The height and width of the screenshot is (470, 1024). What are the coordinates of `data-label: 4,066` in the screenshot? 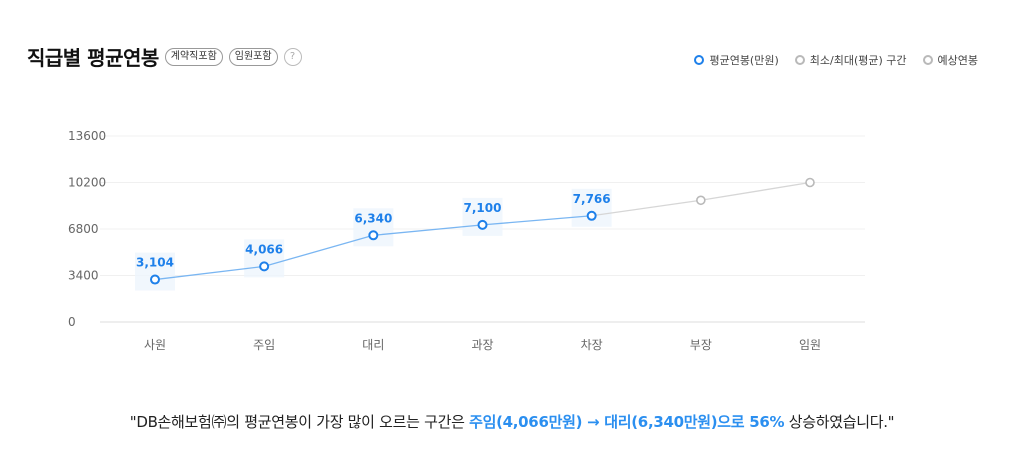 It's located at (264, 249).